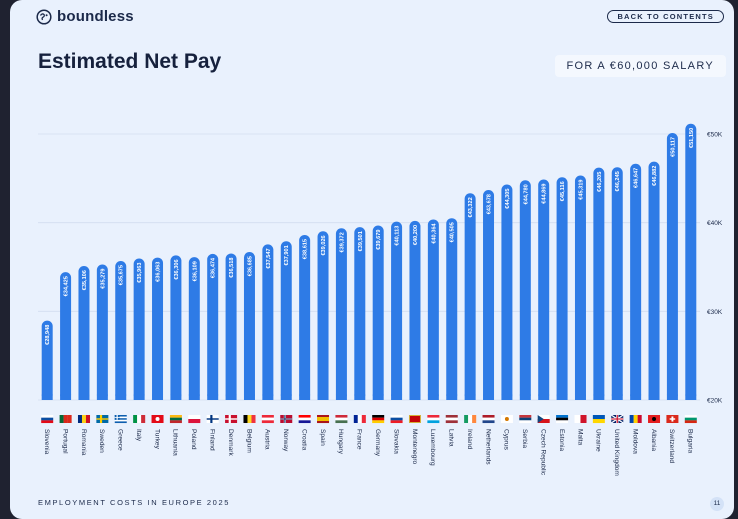 This screenshot has height=519, width=738. I want to click on category-label: Spain, so click(322, 437).